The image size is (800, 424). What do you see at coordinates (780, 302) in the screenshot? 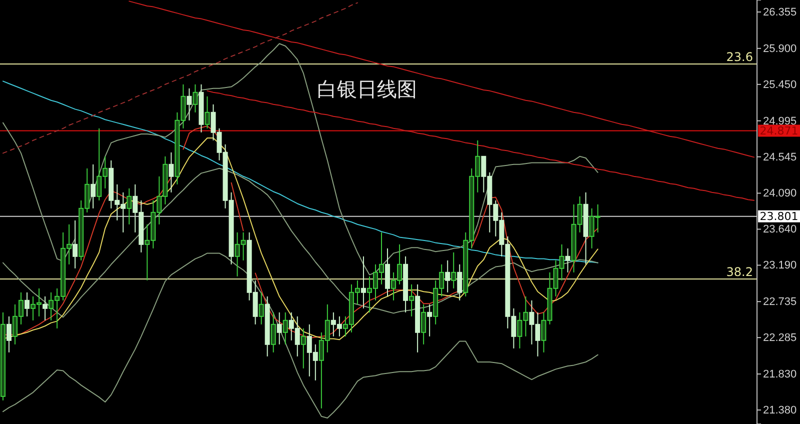
I see `y-tick-label: 22.735` at bounding box center [780, 302].